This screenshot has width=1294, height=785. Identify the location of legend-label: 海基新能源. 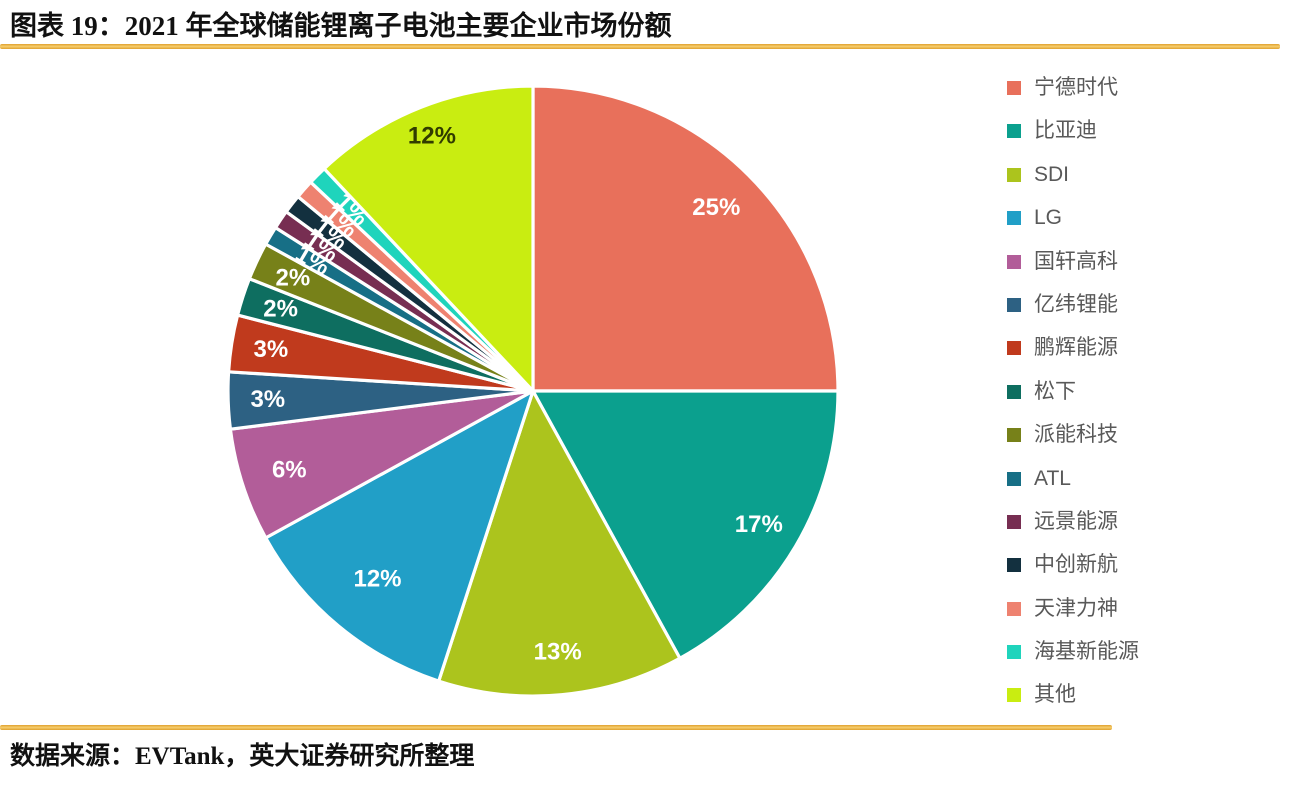
(1086, 652).